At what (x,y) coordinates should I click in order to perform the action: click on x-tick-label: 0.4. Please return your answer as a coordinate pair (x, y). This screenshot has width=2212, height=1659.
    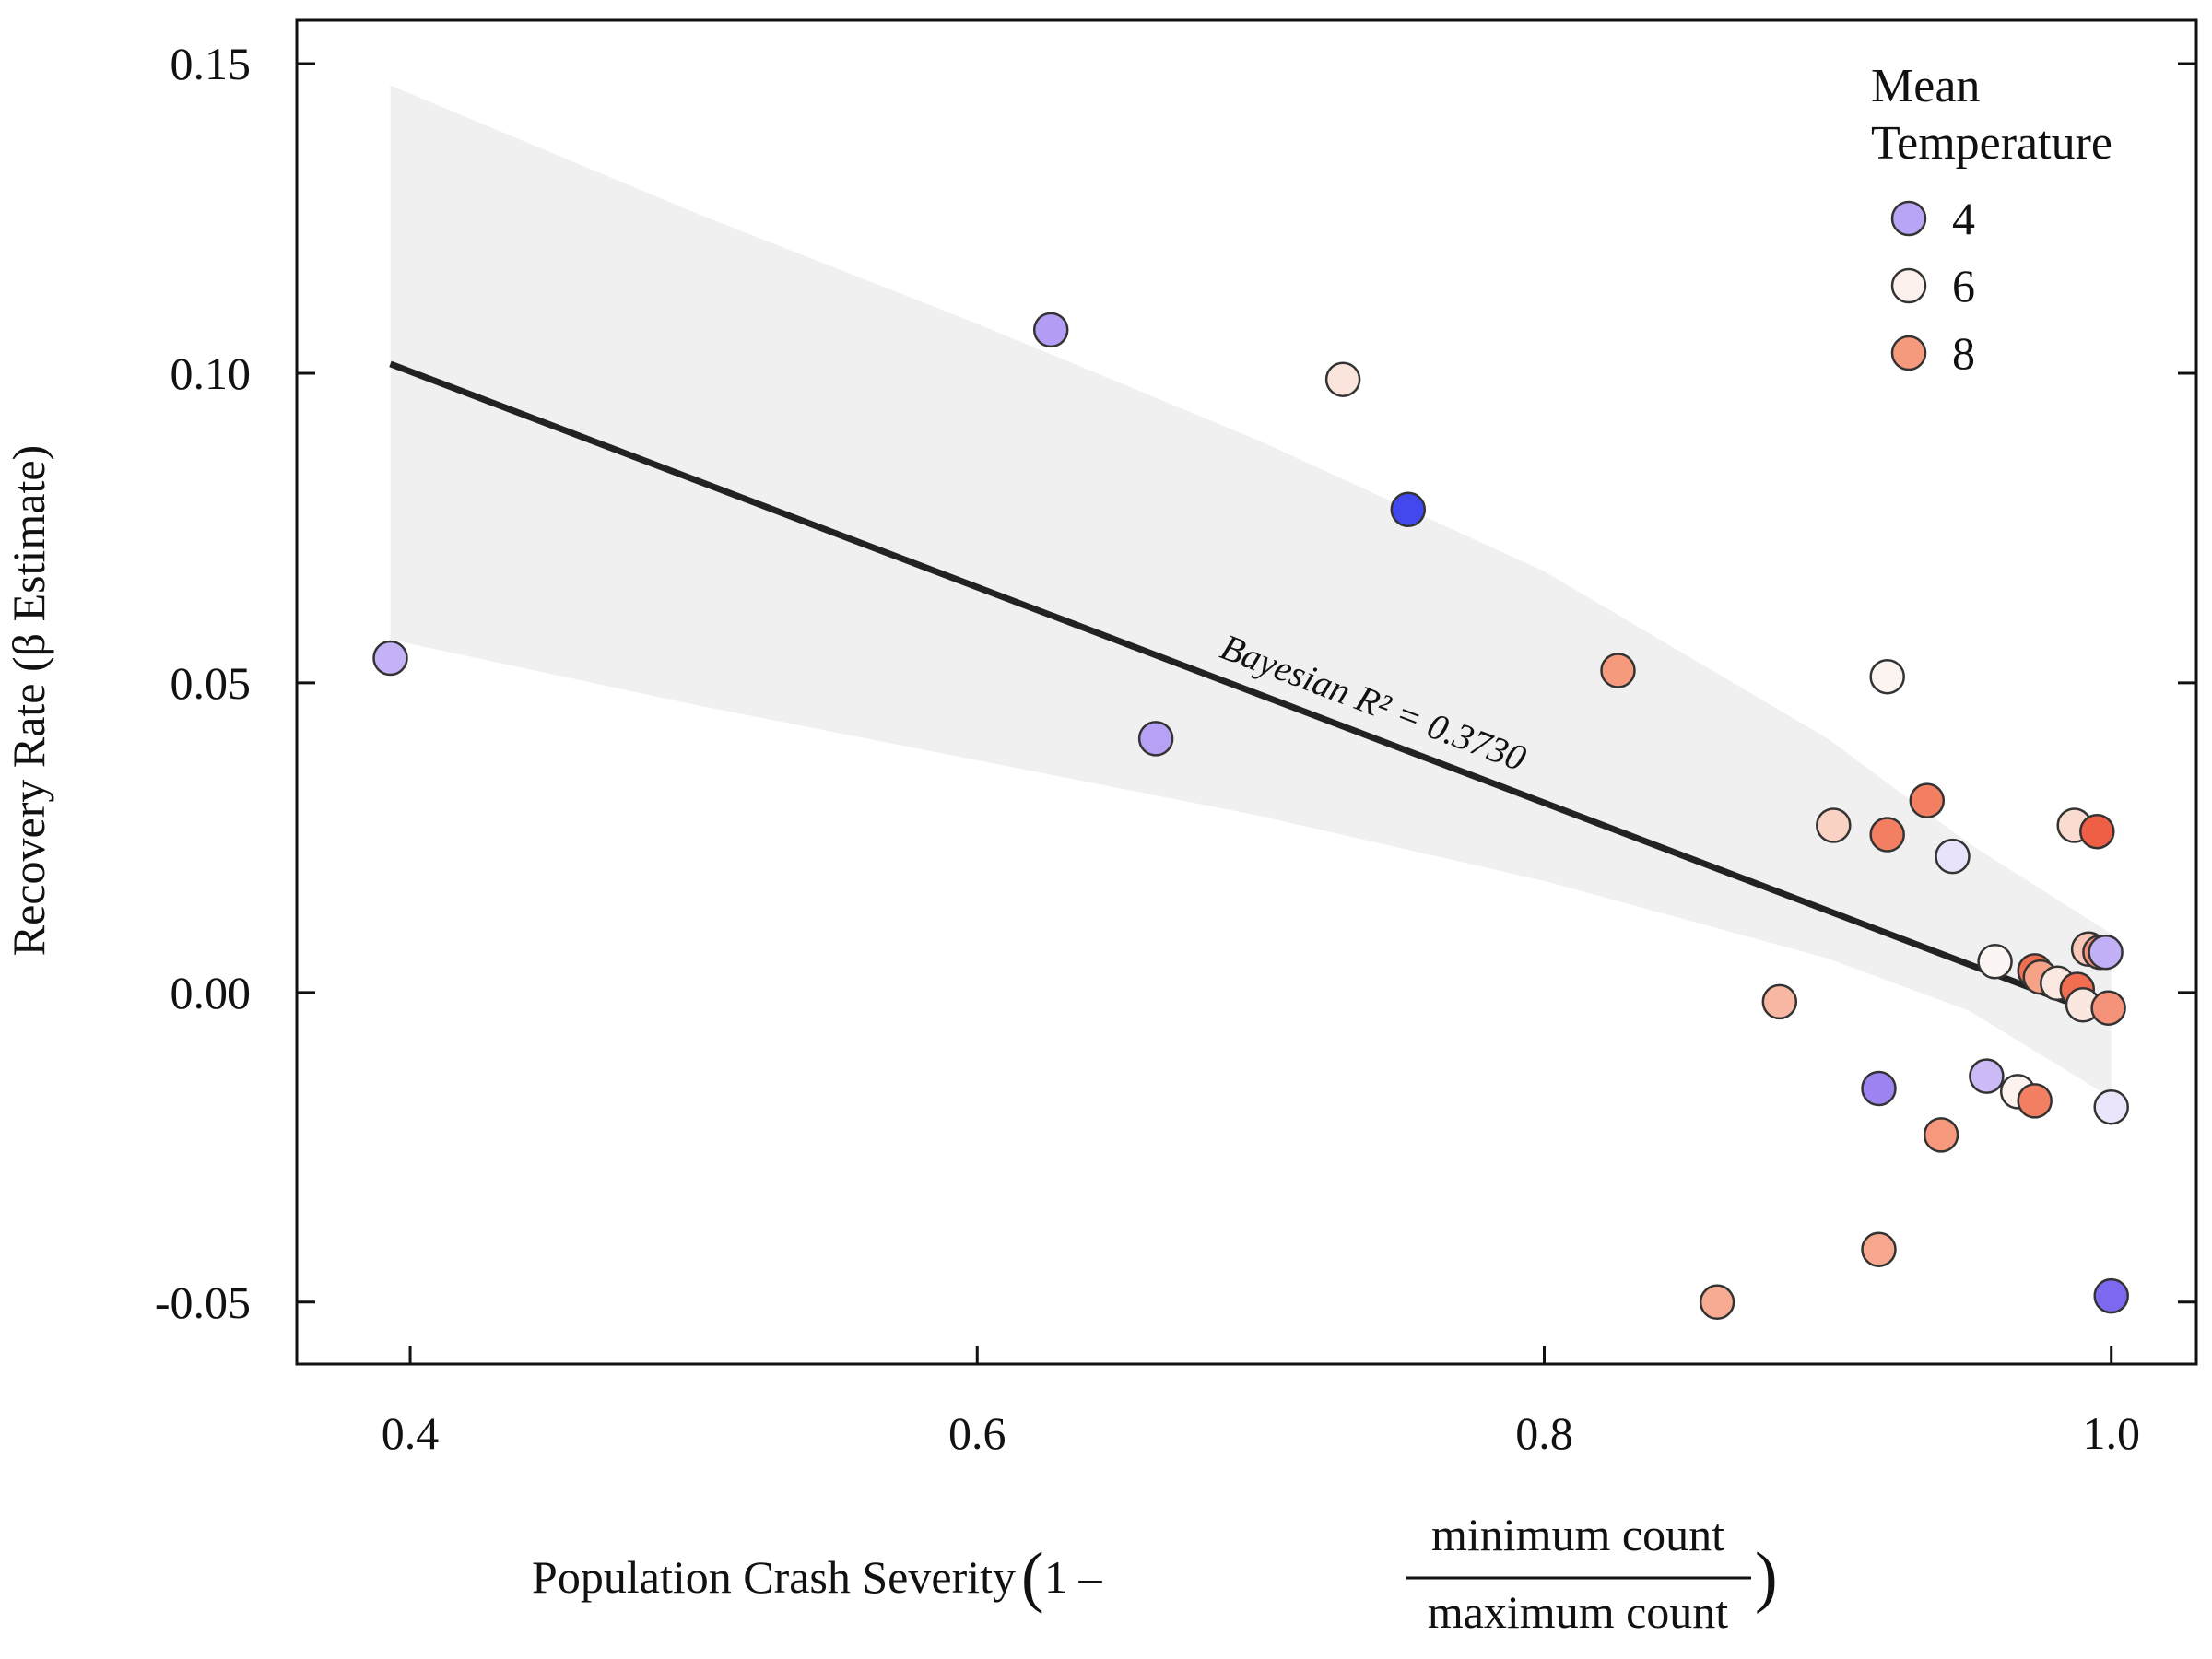
    Looking at the image, I should click on (411, 1433).